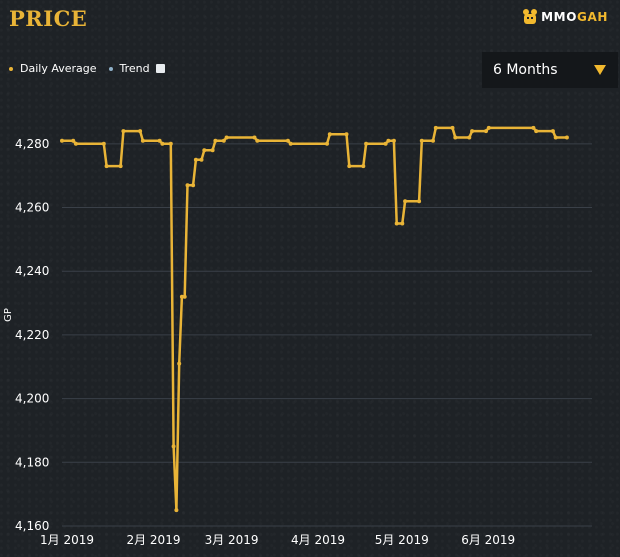 This screenshot has height=557, width=620. Describe the element at coordinates (153, 540) in the screenshot. I see `x-tick-label: 2月 2019` at that location.